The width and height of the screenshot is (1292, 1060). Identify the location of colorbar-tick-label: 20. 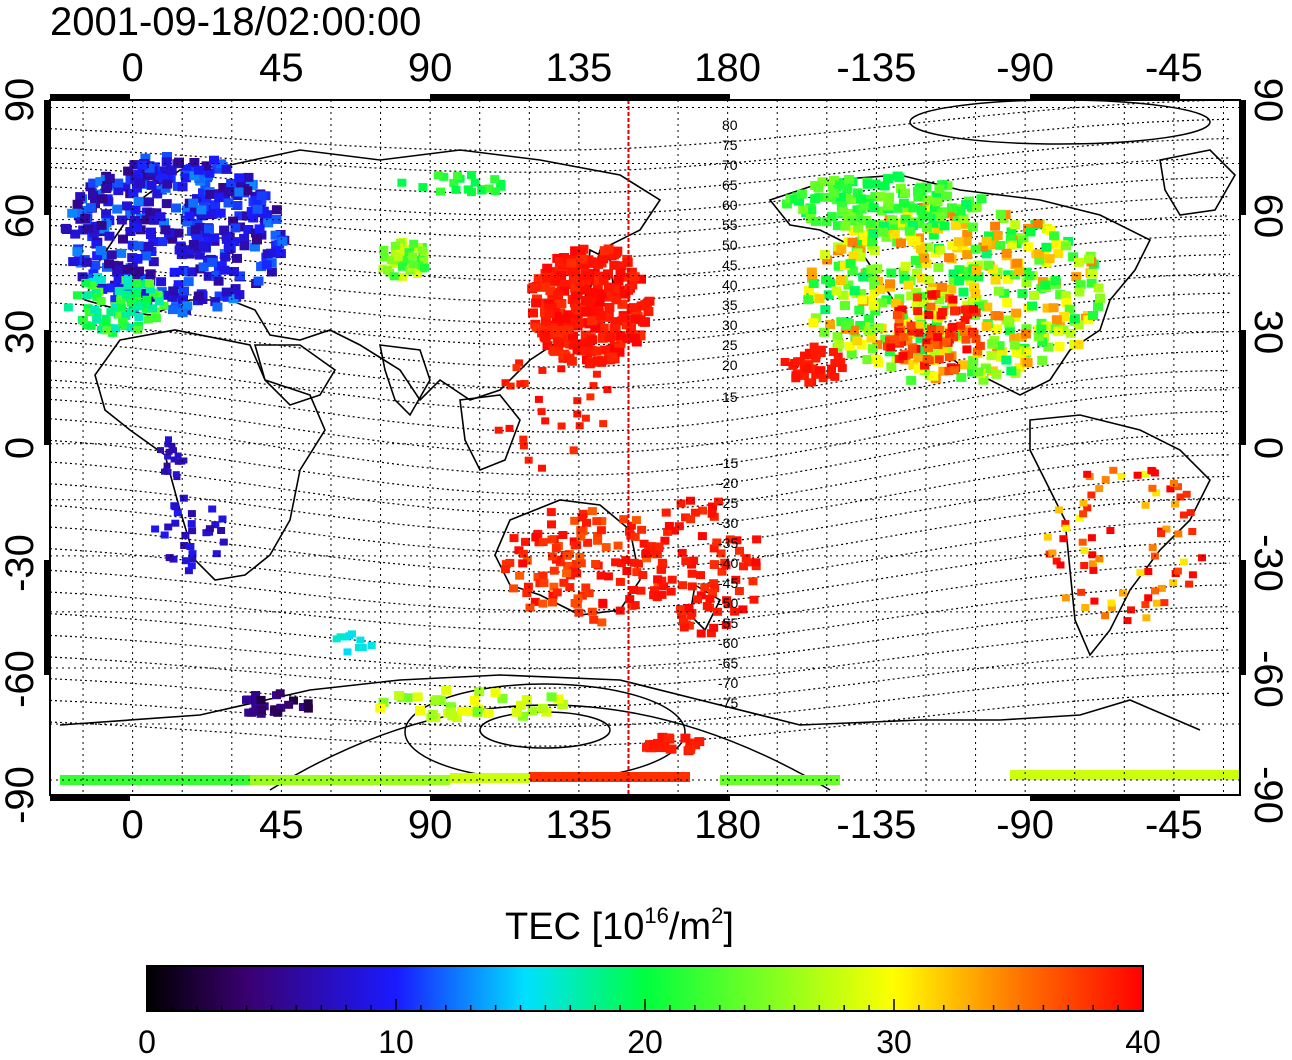
(645, 1042).